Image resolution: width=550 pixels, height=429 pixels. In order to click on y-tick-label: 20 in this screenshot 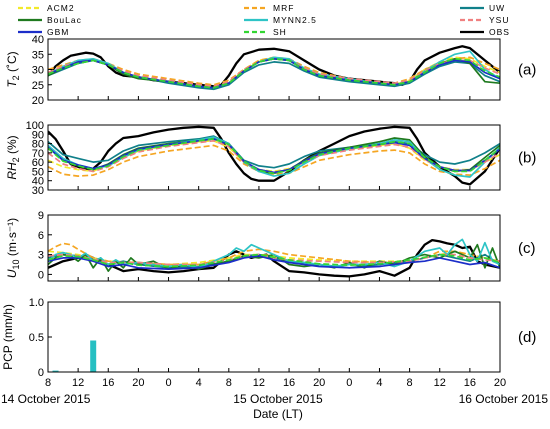, I will do `click(38, 101)`.